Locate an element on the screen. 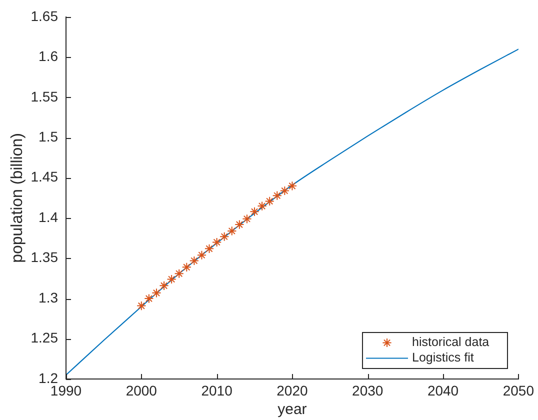 The height and width of the screenshot is (420, 538). x-tick-label: 2050 is located at coordinates (518, 390).